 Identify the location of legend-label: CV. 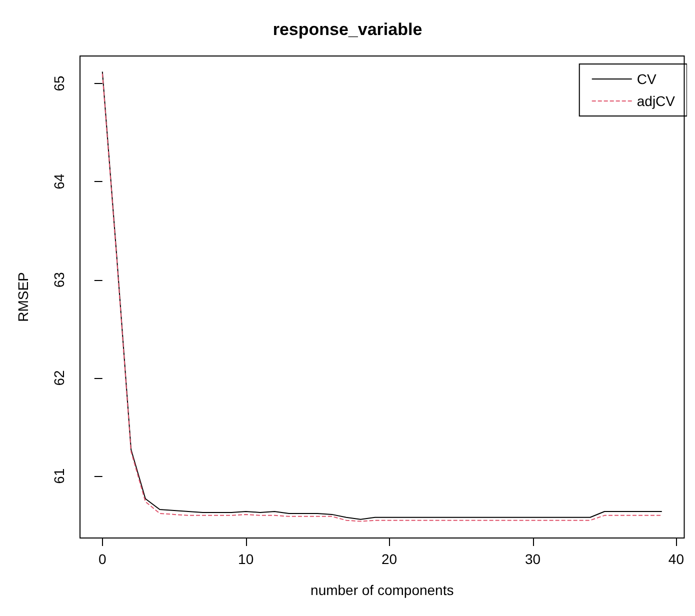
(646, 79).